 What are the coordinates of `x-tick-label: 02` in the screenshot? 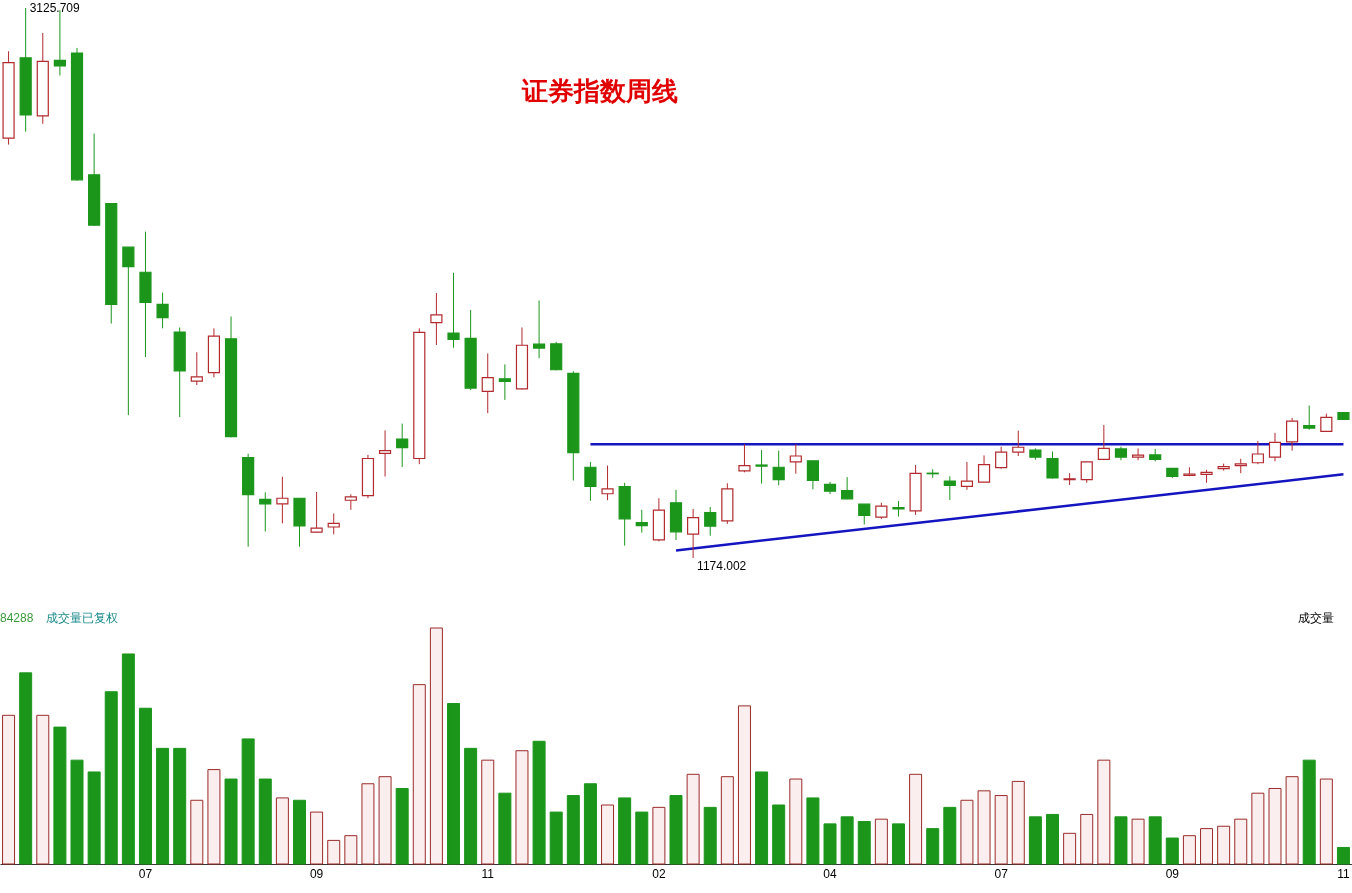 It's located at (659, 873).